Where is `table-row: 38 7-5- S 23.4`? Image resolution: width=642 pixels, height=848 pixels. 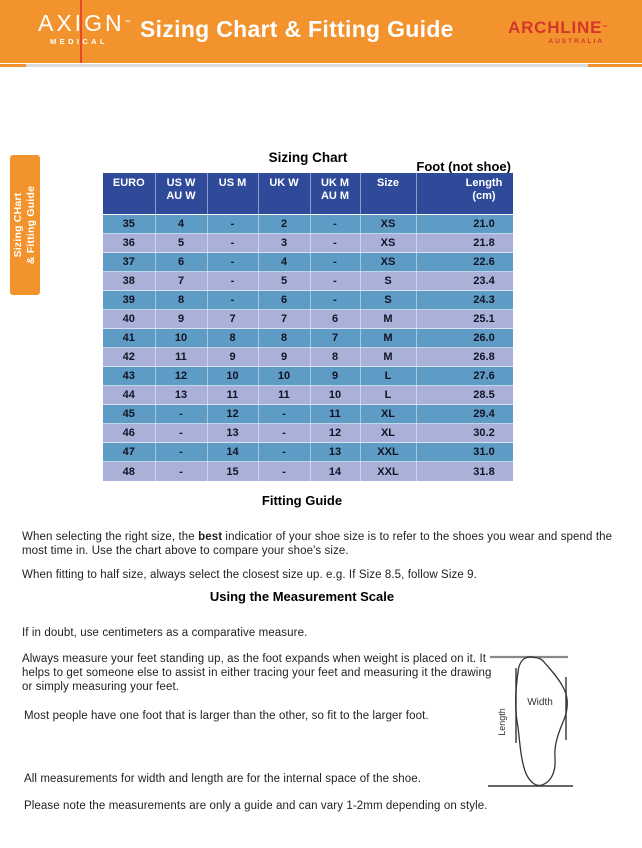 table-row: 38 7-5- S 23.4 is located at coordinates (308, 281).